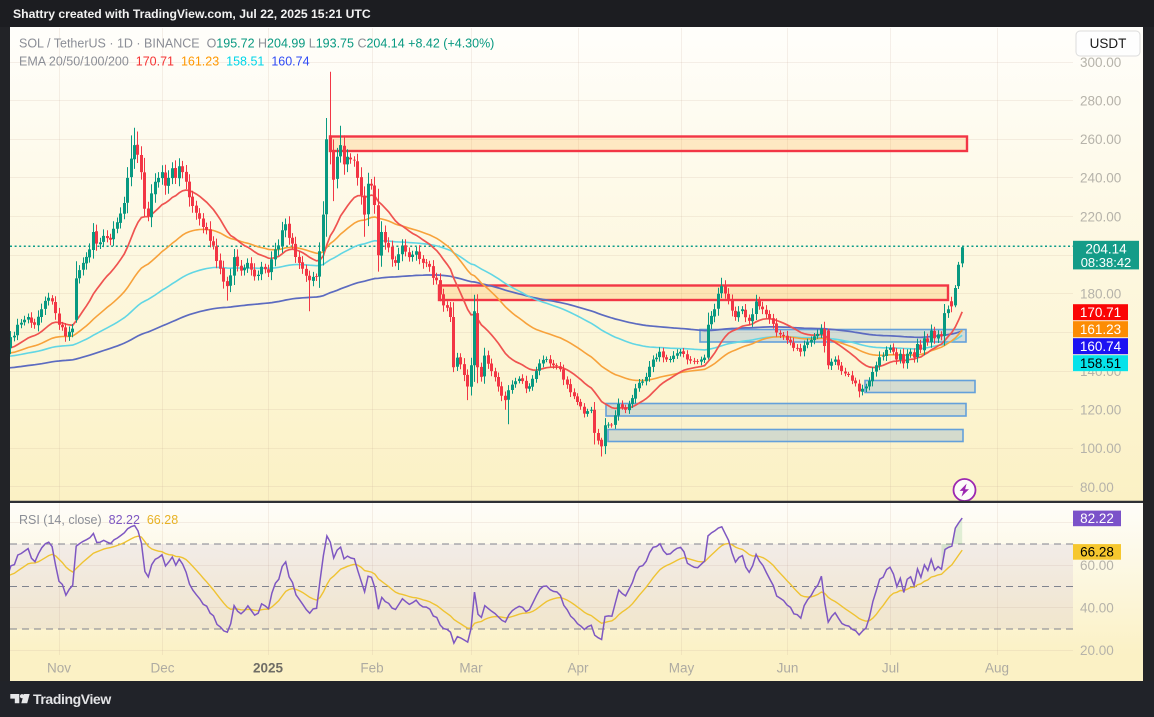 This screenshot has width=1154, height=717. What do you see at coordinates (268, 668) in the screenshot?
I see `svg-text: 2025` at bounding box center [268, 668].